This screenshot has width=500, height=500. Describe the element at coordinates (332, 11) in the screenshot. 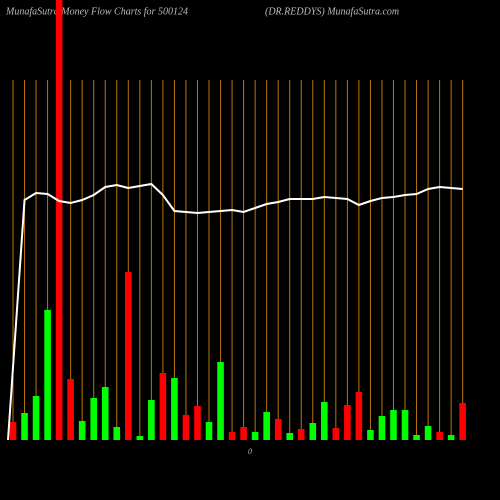

I see `chart-subtitle: (DR.REDDYS) MunafaSutra.com` at that location.